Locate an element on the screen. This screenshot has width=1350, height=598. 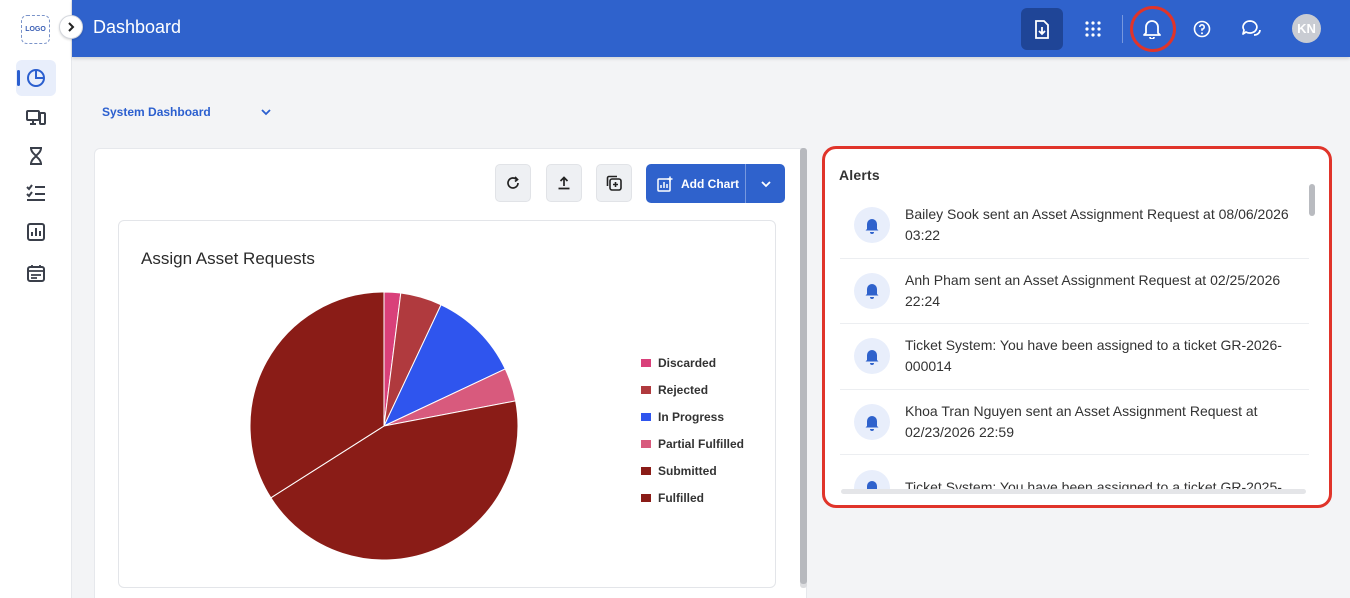
legend-item: Submitted is located at coordinates (692, 470).